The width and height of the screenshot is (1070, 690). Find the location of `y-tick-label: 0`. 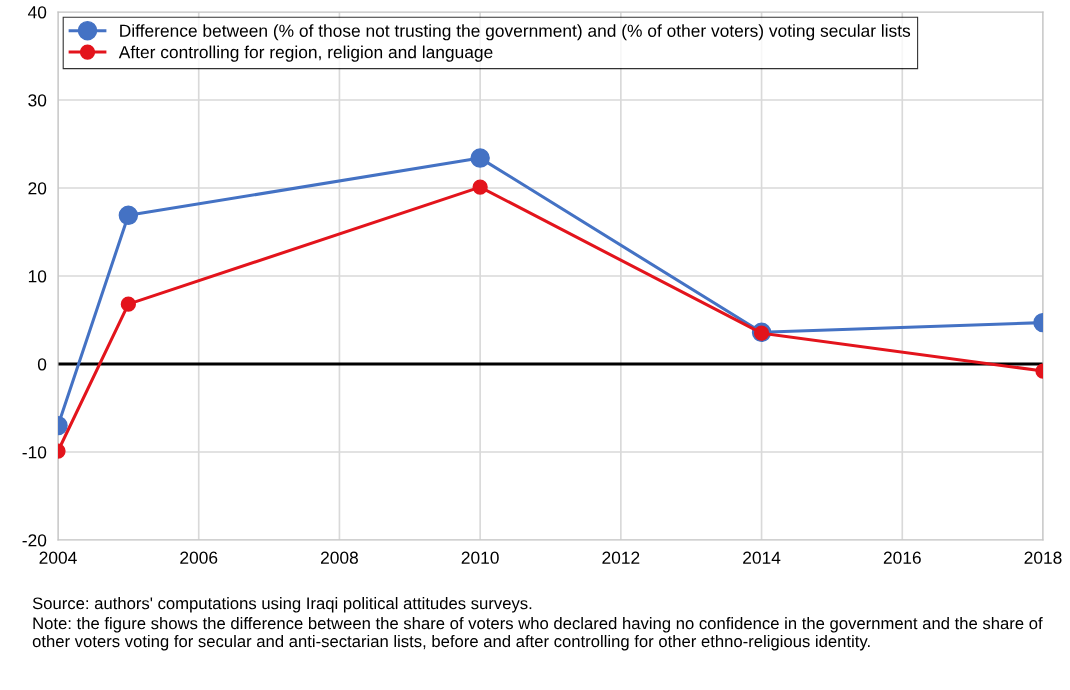

y-tick-label: 0 is located at coordinates (42, 364).